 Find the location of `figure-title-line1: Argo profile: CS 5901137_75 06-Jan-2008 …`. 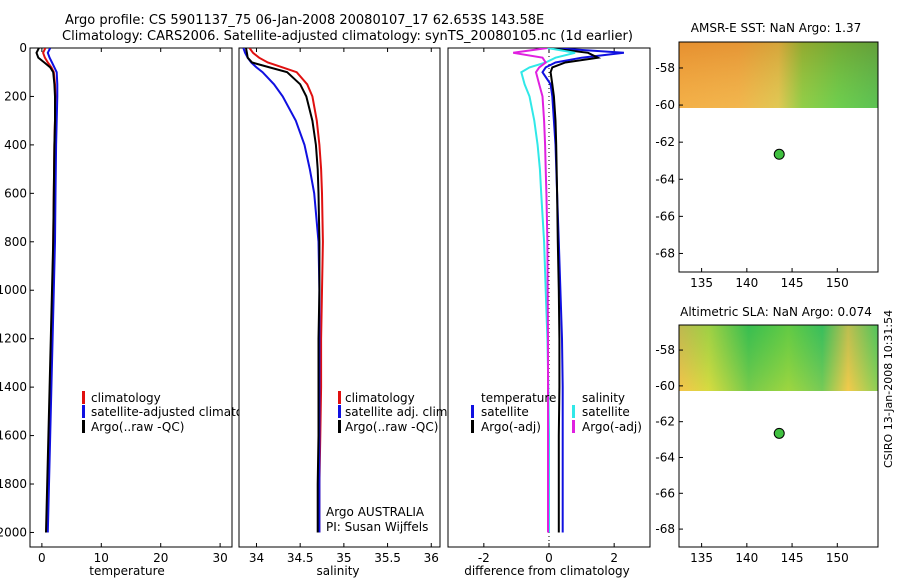

figure-title-line1: Argo profile: CS 5901137_75 06-Jan-2008 … is located at coordinates (305, 20).